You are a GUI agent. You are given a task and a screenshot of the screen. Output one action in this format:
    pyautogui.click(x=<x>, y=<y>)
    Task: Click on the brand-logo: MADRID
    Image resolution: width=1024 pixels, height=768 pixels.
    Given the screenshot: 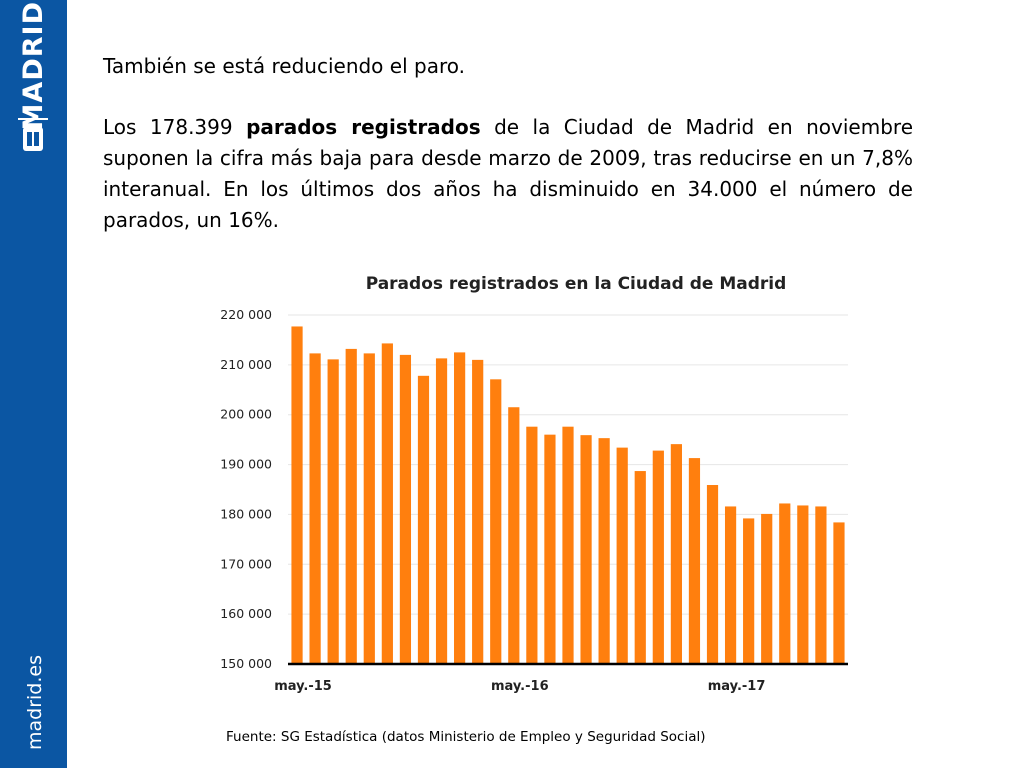 What is the action you would take?
    pyautogui.click(x=33, y=65)
    